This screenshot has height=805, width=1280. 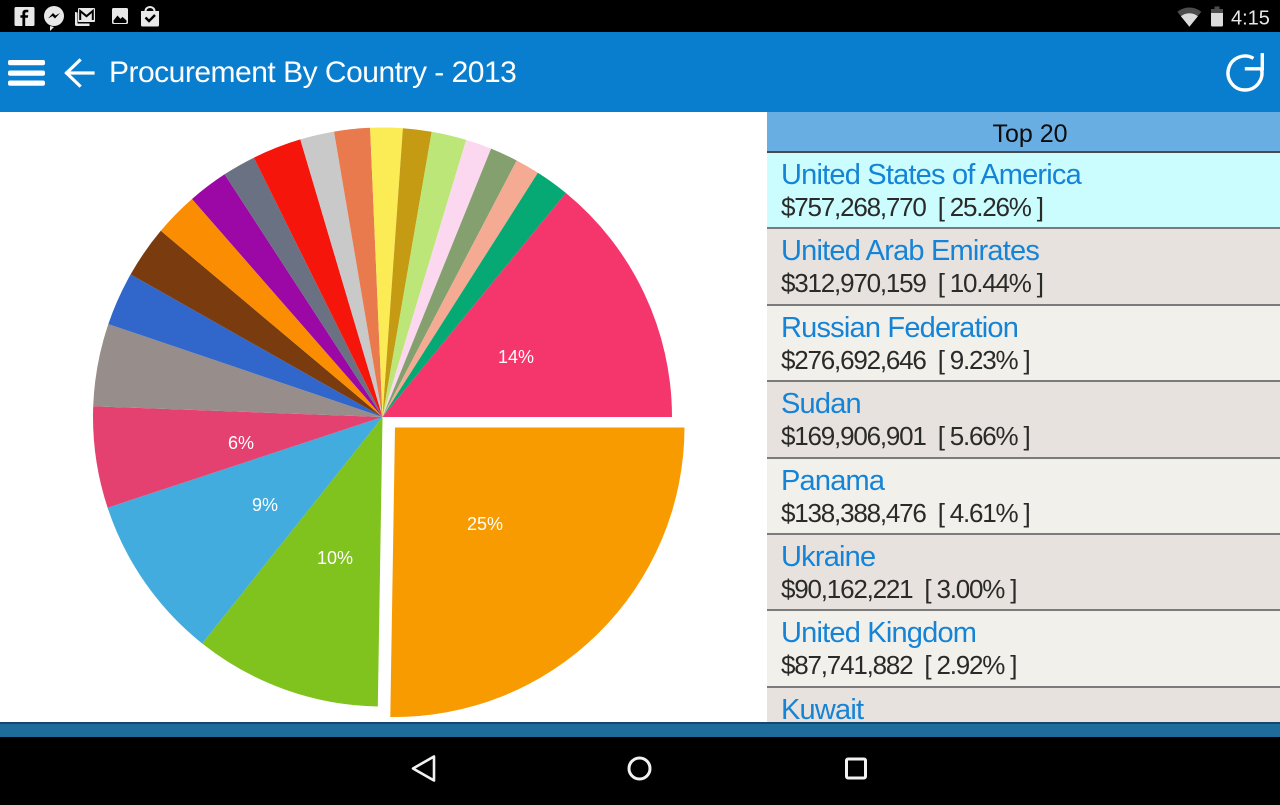 I want to click on svg-text: 6%, so click(x=241, y=443).